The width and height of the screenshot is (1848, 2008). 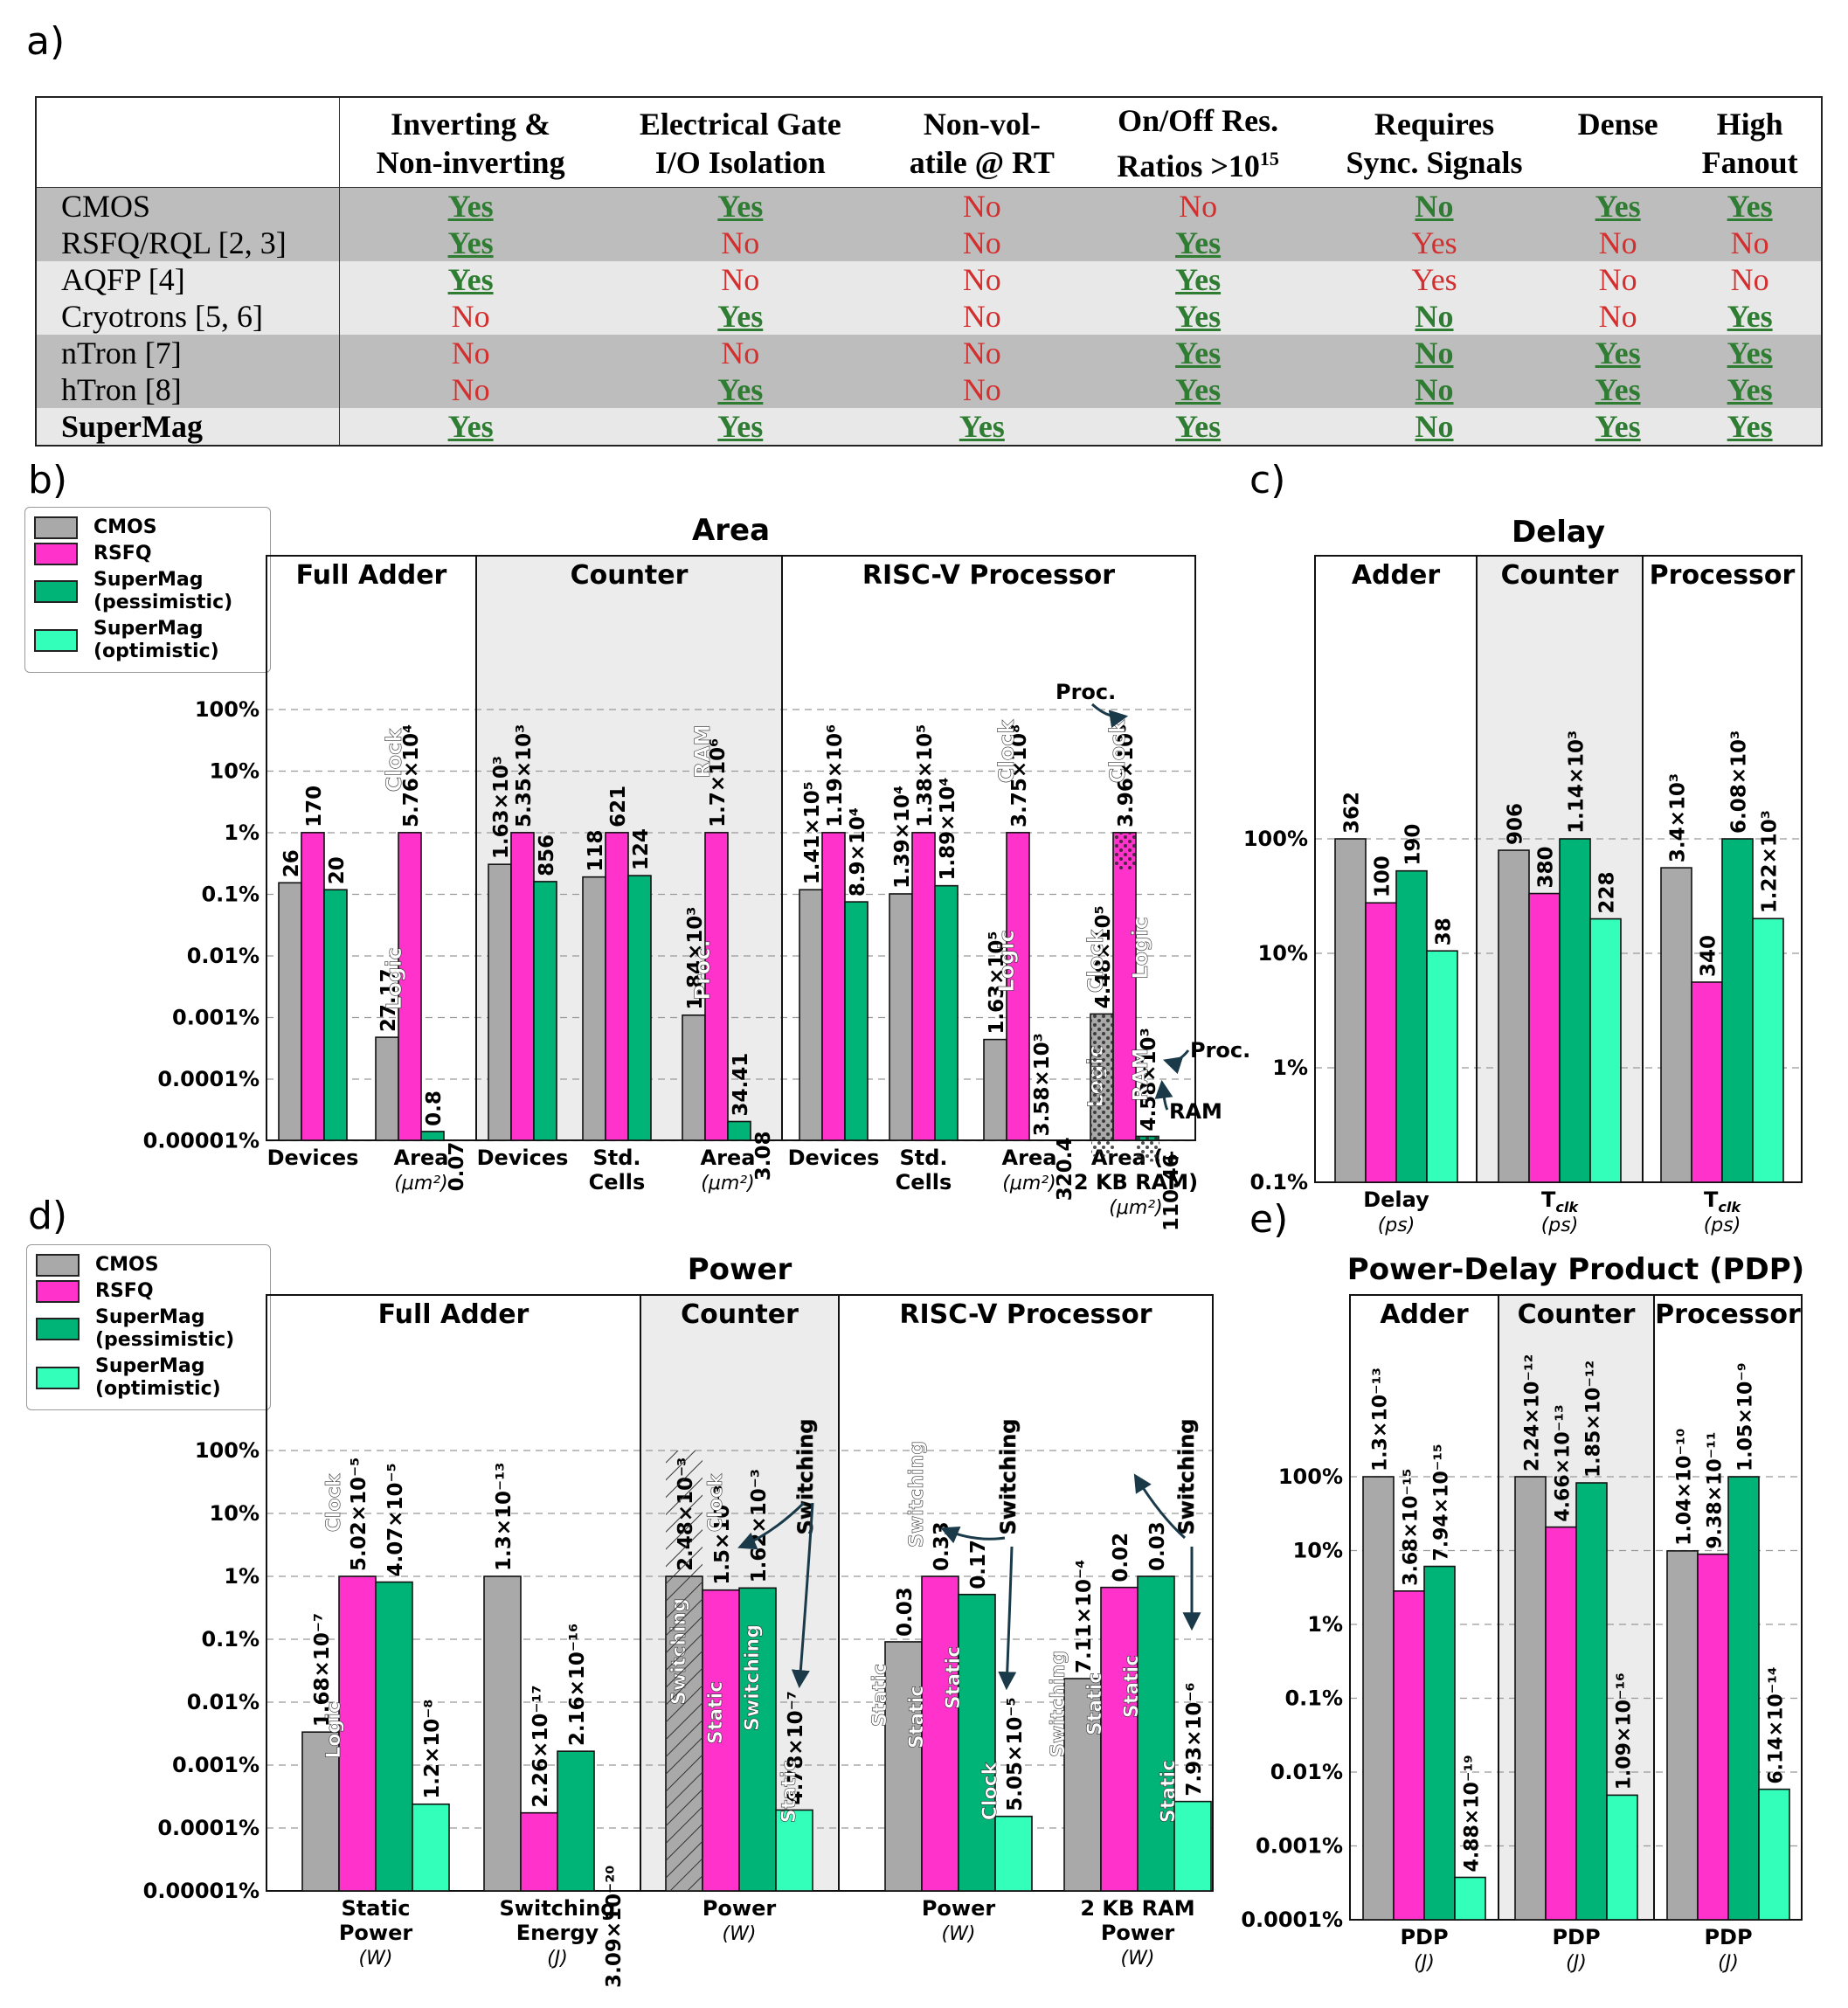 I want to click on x-category-label: Static, so click(x=376, y=1908).